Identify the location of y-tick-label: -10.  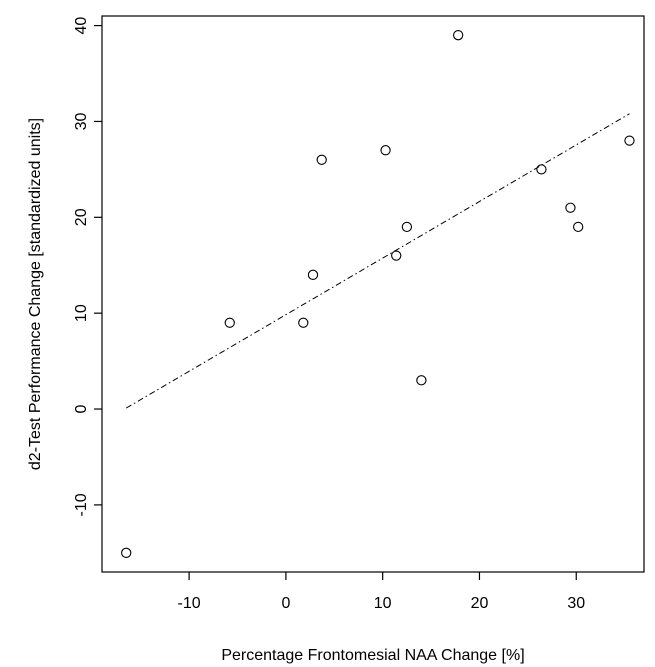
(81, 504).